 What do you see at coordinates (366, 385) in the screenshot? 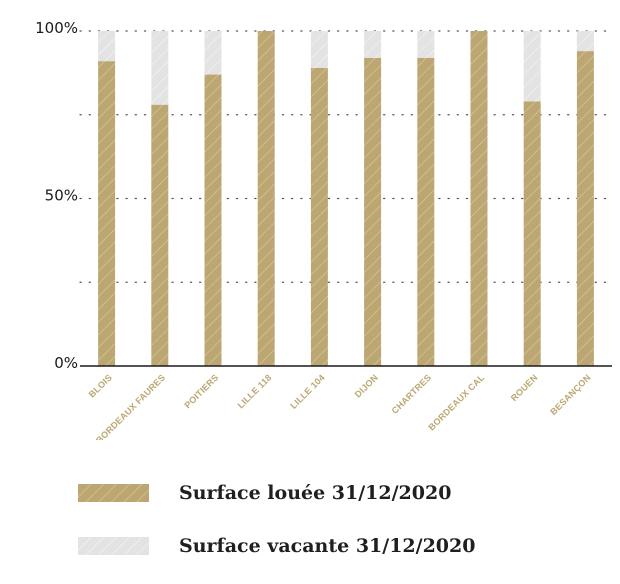
I see `x-tick-label: DIJON` at bounding box center [366, 385].